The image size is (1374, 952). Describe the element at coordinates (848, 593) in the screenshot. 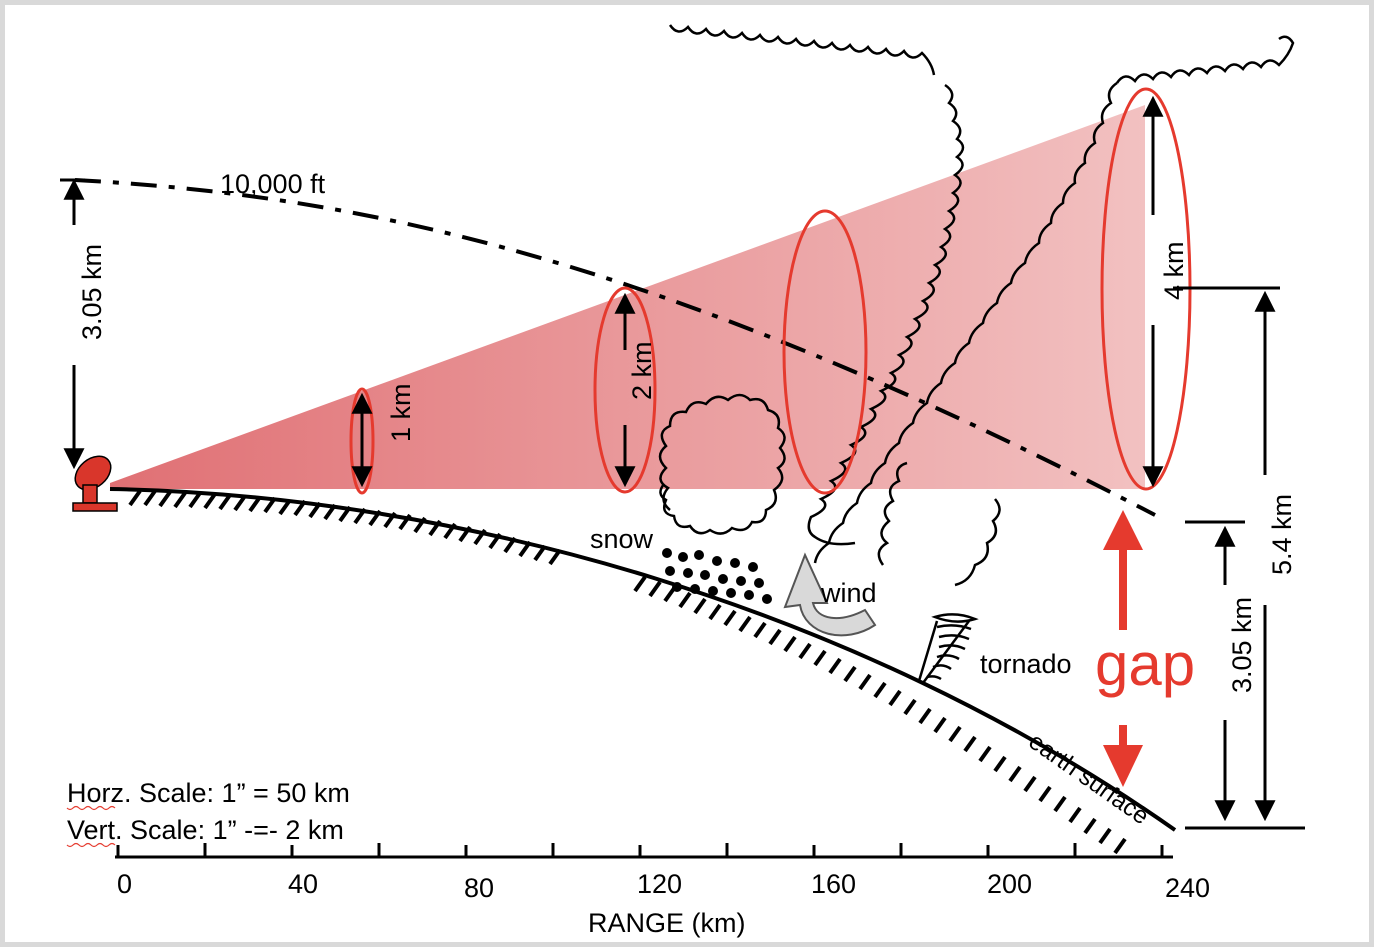

I see `label-wind: wind` at that location.